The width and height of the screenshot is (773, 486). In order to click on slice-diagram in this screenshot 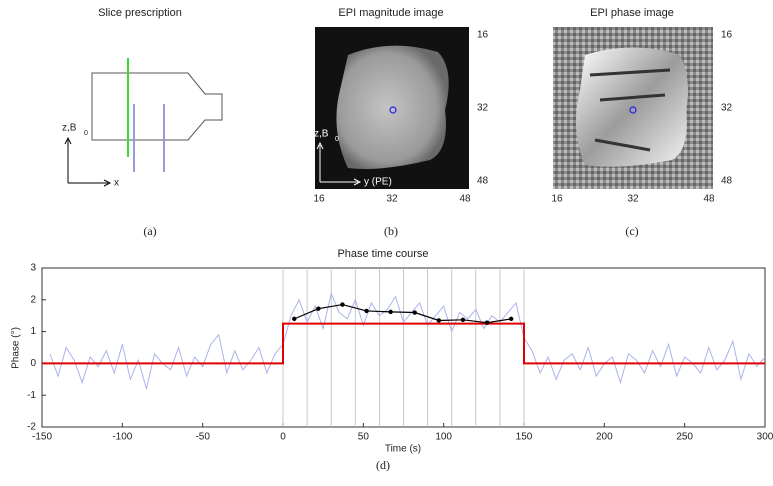, I will do `click(143, 122)`.